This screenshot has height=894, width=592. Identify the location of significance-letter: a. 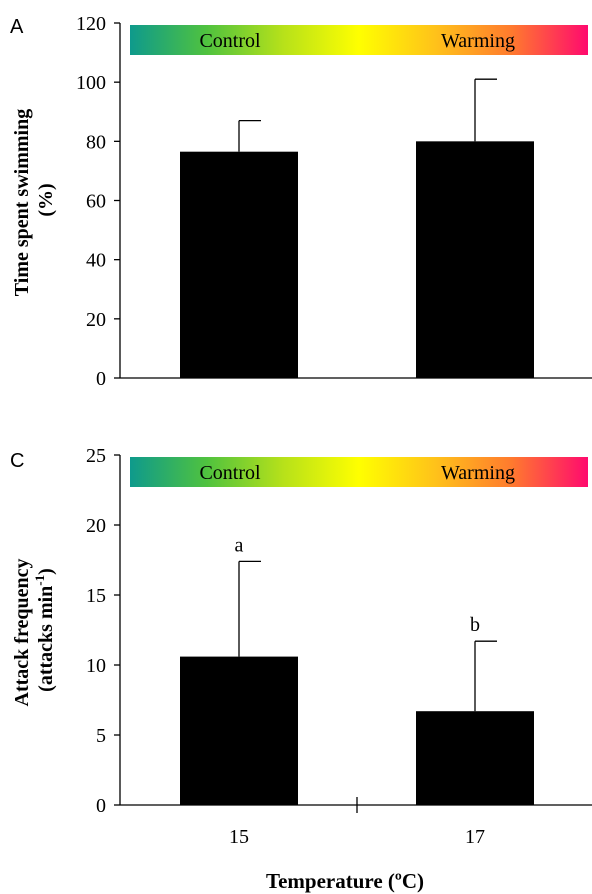
(239, 545).